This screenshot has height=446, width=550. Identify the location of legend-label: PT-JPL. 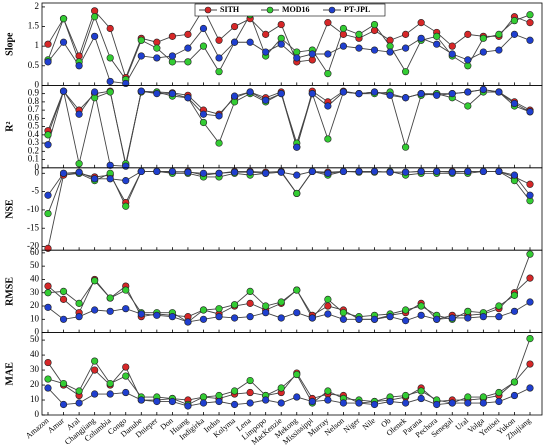
(357, 9).